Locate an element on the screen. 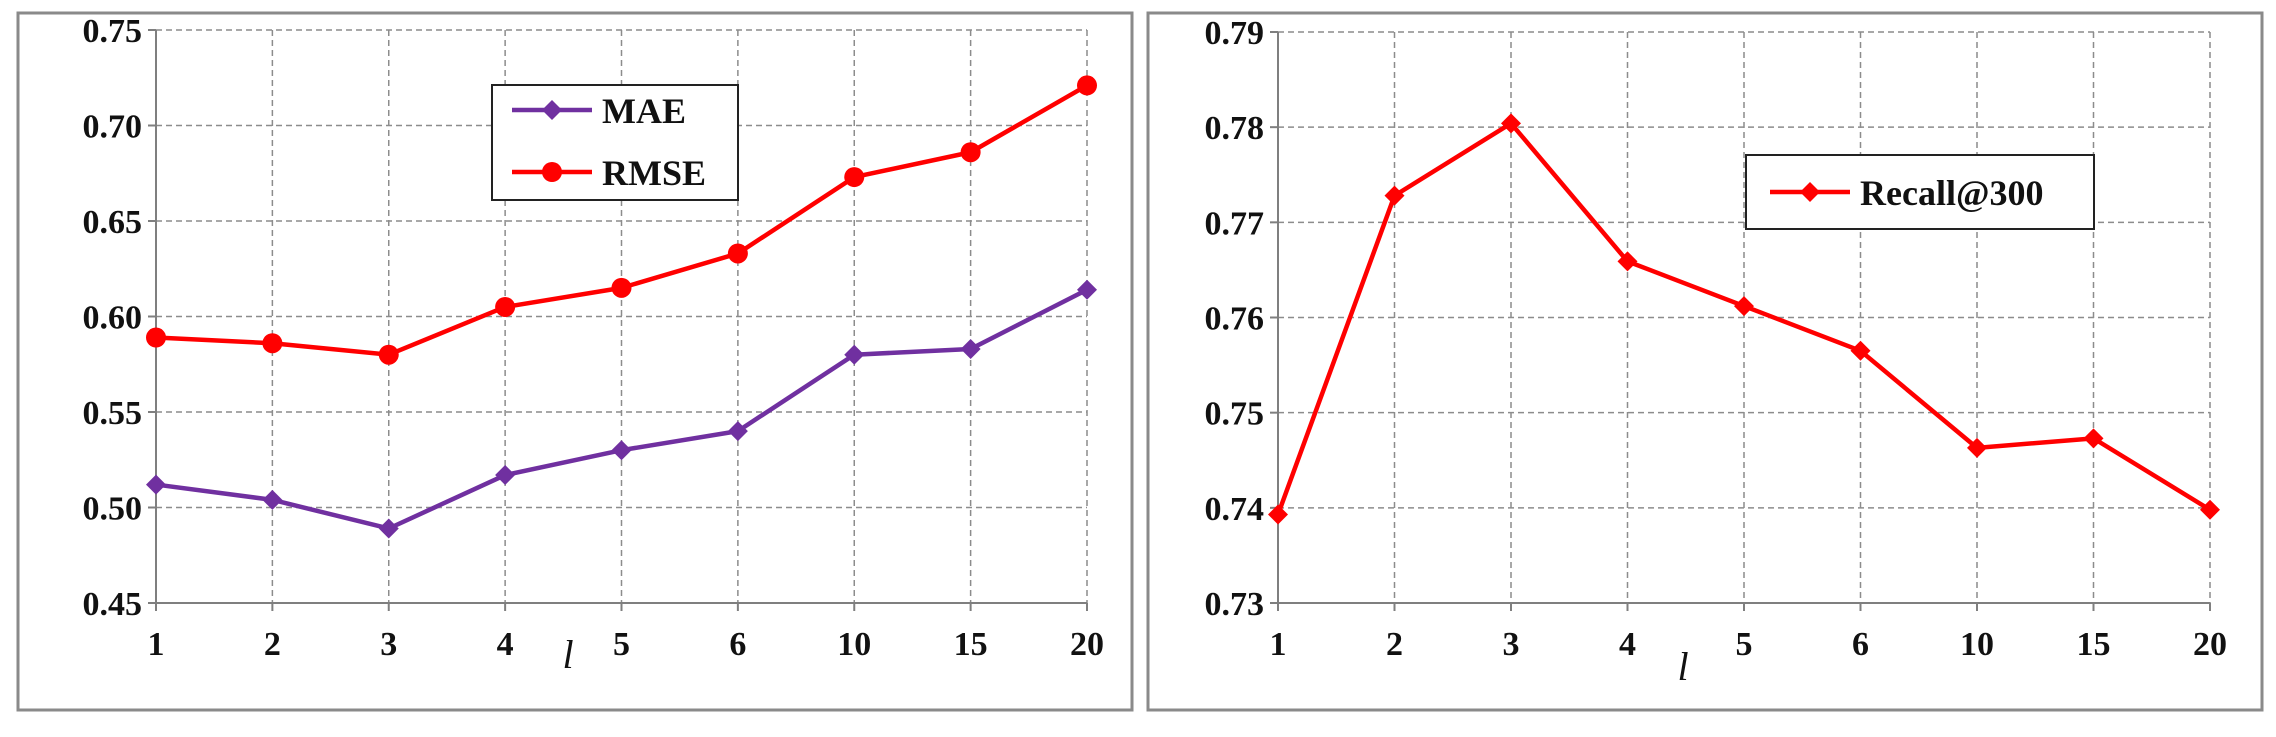  y-tick-label: 0.74 is located at coordinates (1235, 509).